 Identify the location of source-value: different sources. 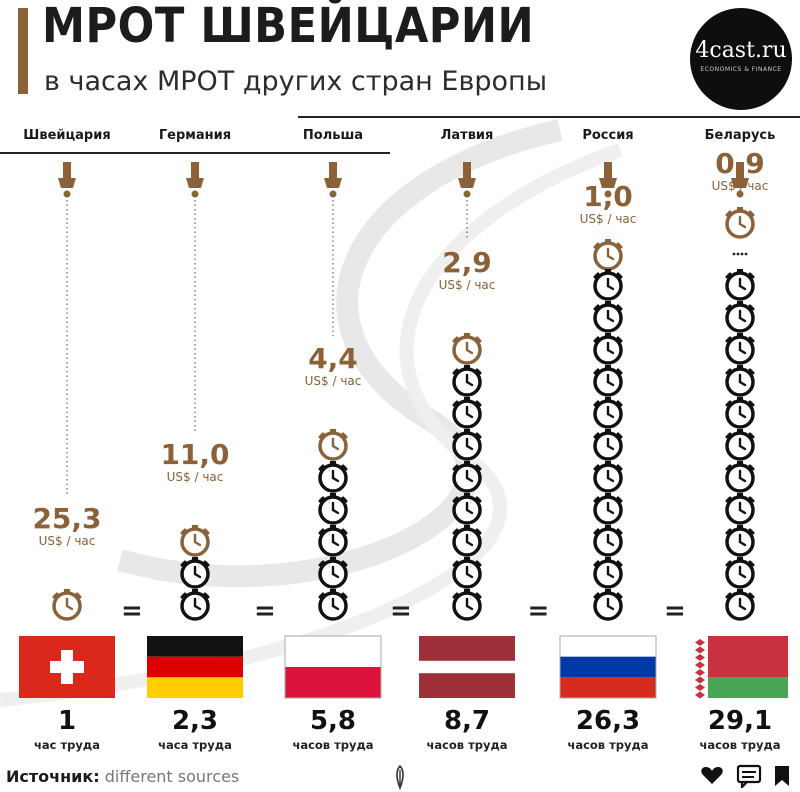
(172, 776).